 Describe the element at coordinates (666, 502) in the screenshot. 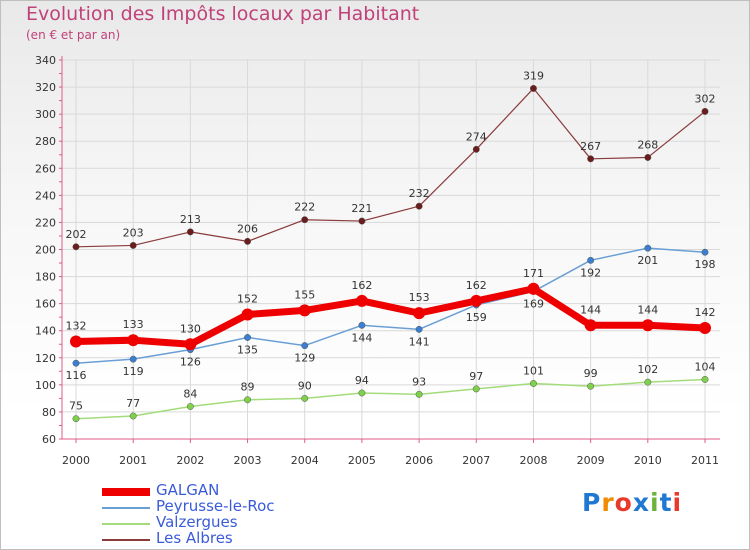

I see `logo-letter: t` at that location.